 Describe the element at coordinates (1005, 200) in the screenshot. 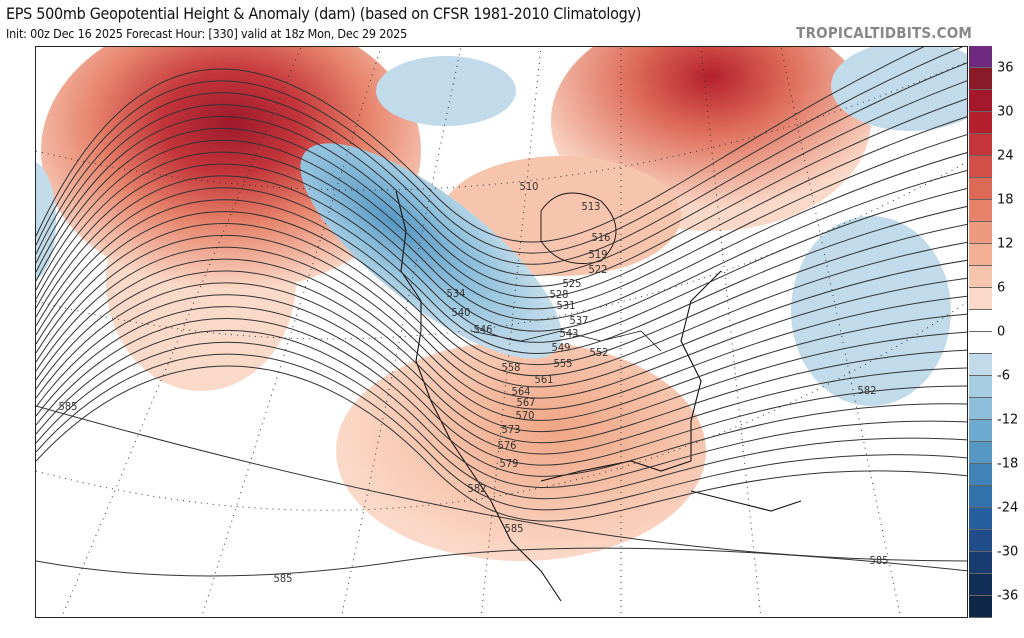

I see `colorbar-tick-label: 18` at that location.